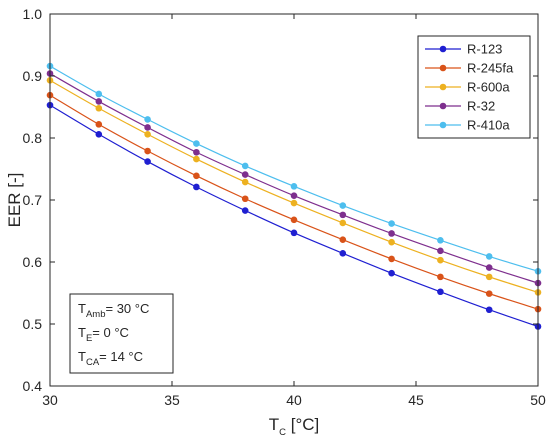  I want to click on legend-item: R-410a, so click(467, 125).